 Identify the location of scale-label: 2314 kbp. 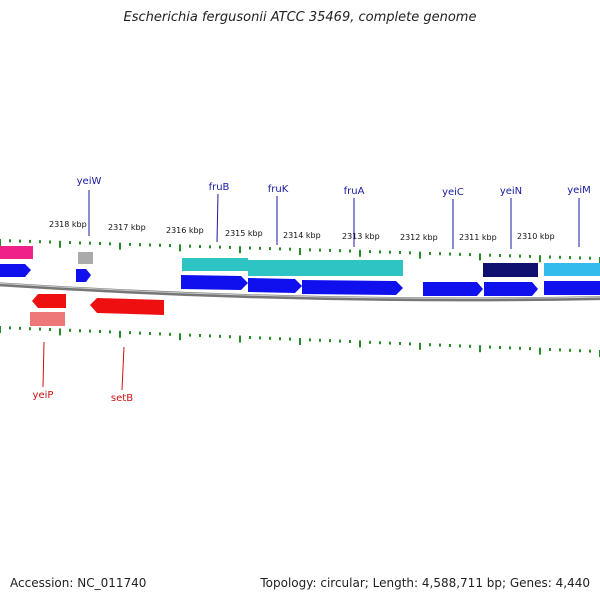
(302, 235).